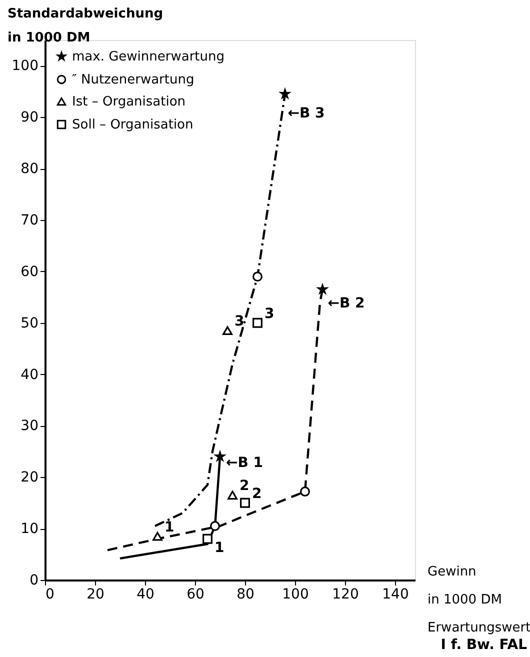  Describe the element at coordinates (29, 426) in the screenshot. I see `y-tick-label: 30` at that location.